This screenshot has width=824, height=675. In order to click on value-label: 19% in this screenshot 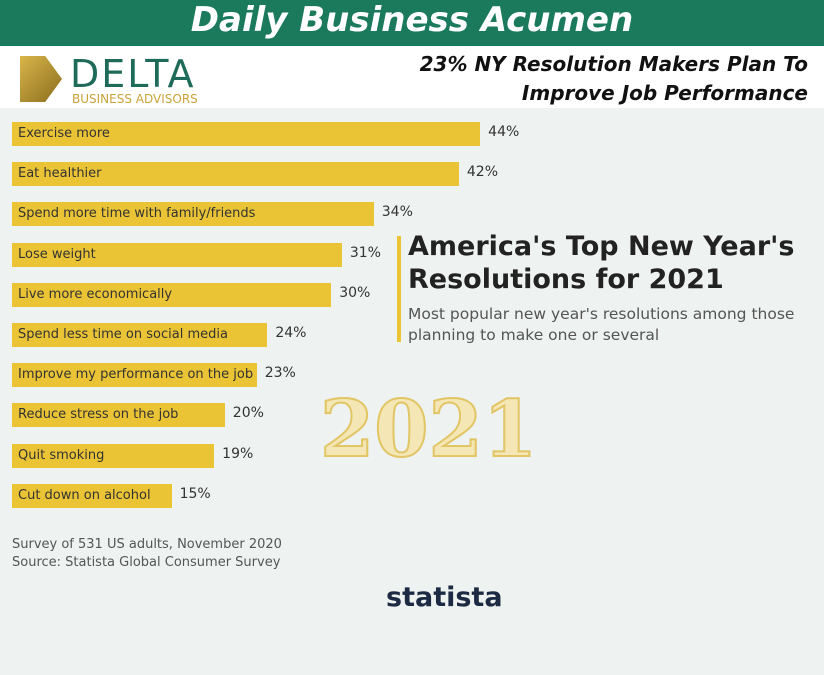, I will do `click(238, 453)`.